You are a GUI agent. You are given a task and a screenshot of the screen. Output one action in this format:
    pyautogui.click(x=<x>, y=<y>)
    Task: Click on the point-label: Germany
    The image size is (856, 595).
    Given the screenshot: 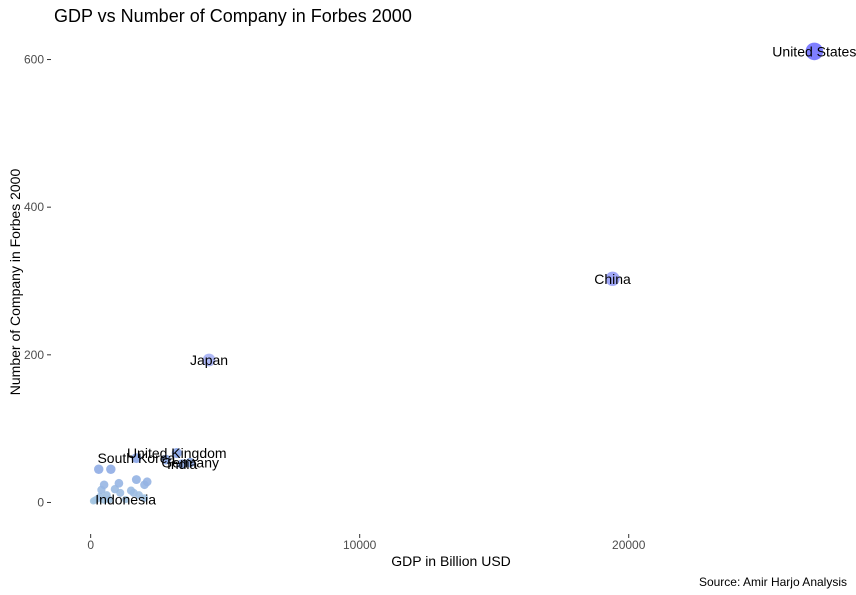 What is the action you would take?
    pyautogui.click(x=190, y=463)
    